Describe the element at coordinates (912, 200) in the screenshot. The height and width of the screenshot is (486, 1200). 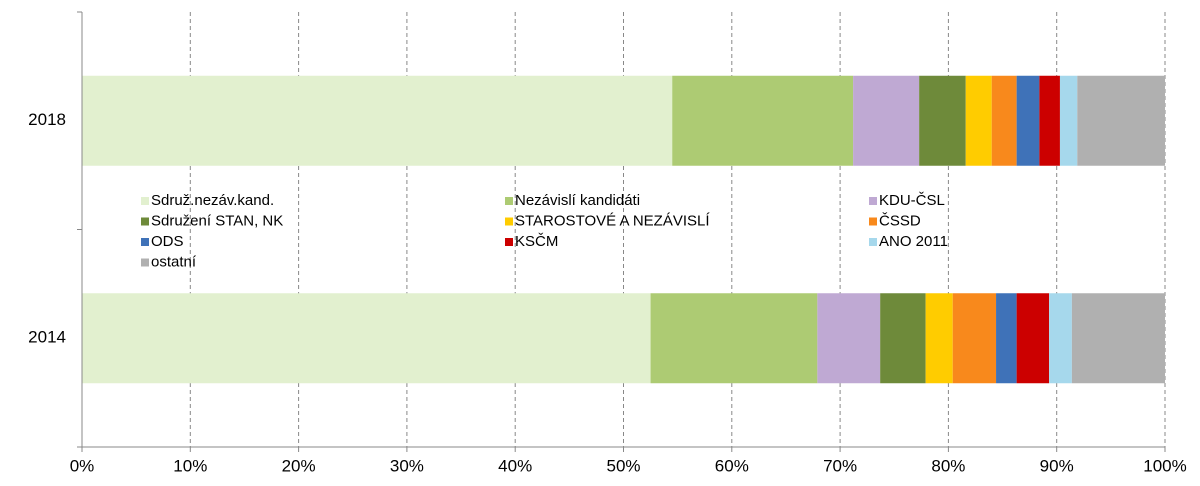
I see `legend-label: KDU-ČSL` at that location.